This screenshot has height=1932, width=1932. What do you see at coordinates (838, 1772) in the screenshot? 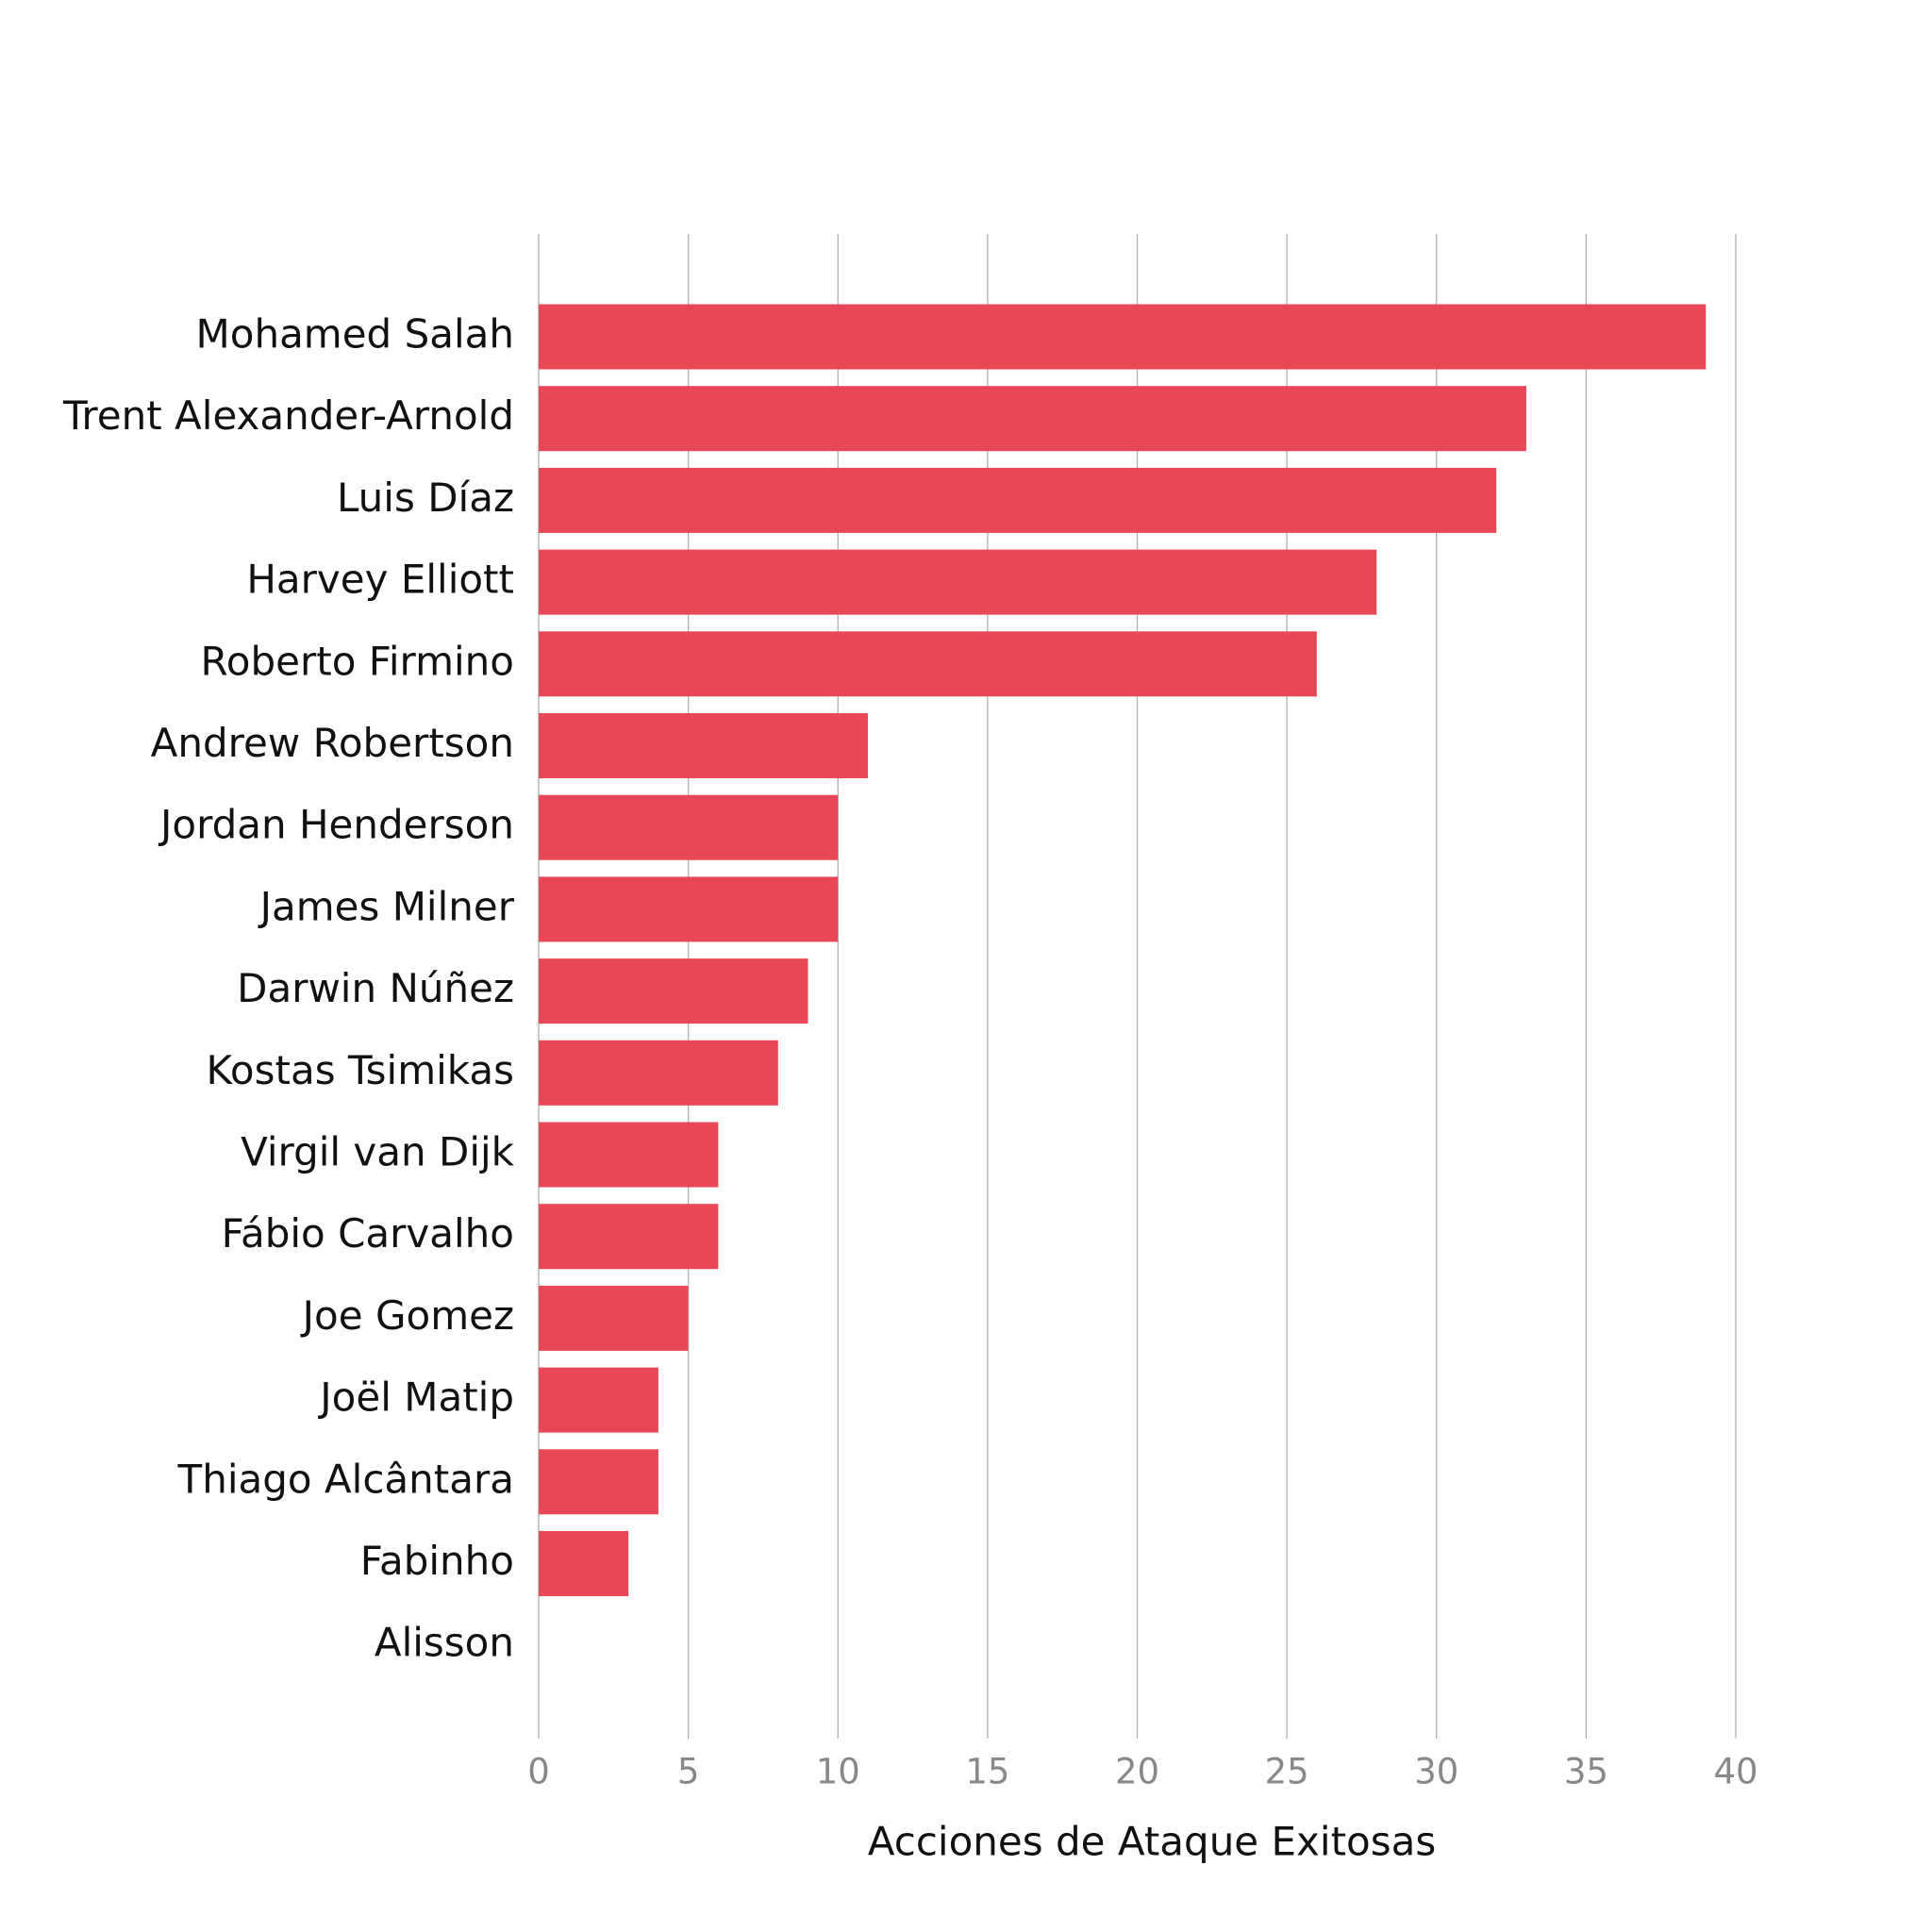
I see `x-tick-label: 10` at bounding box center [838, 1772].